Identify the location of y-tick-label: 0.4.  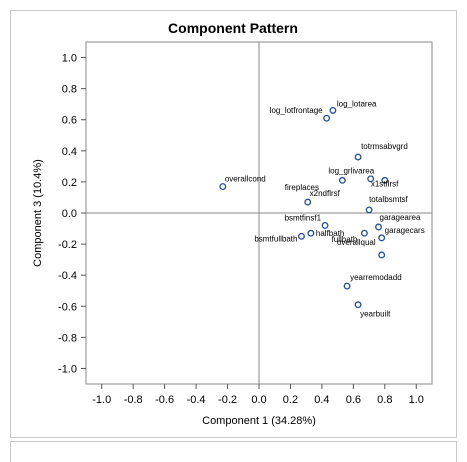
(69, 152).